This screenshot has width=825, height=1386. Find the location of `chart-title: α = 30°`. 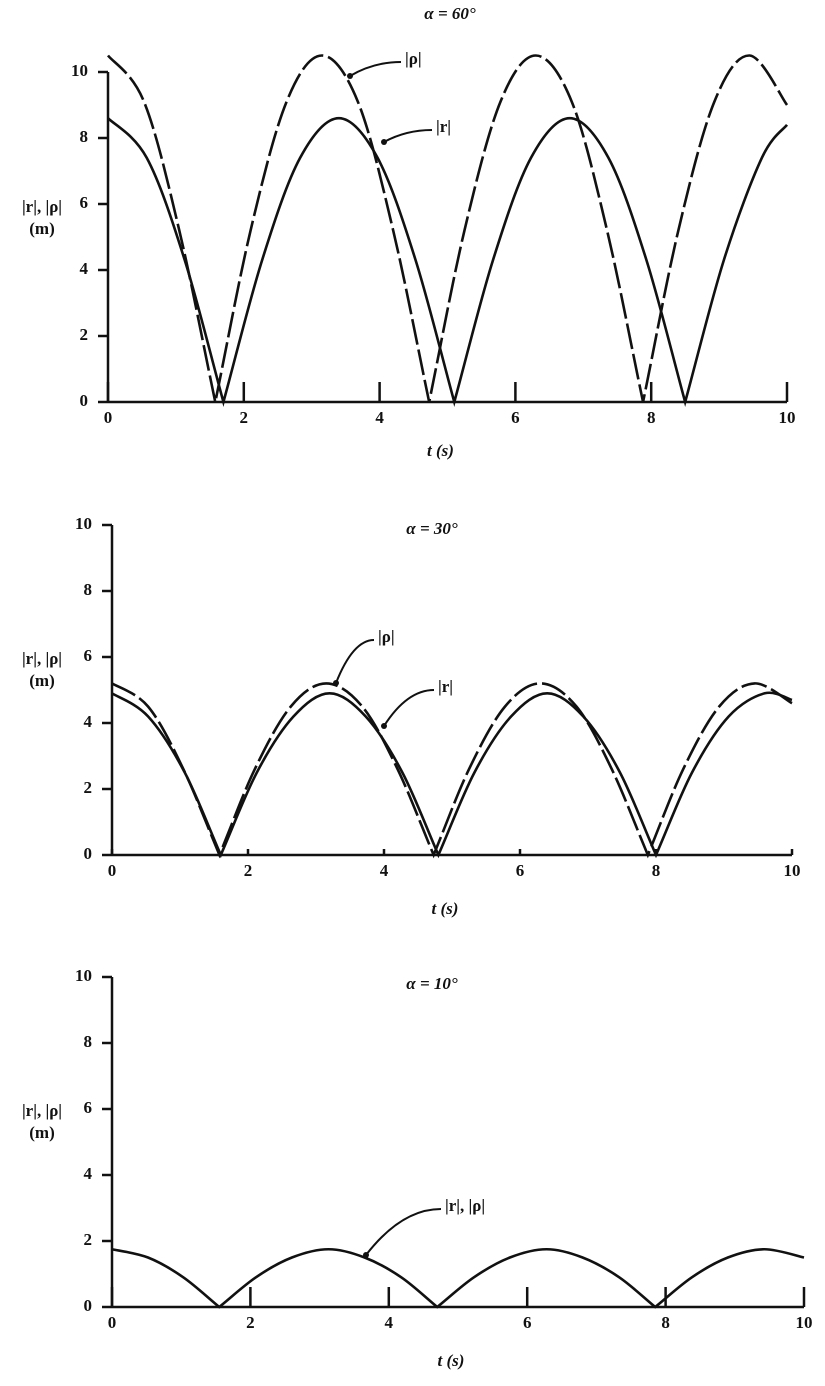

chart-title: α = 30° is located at coordinates (432, 528).